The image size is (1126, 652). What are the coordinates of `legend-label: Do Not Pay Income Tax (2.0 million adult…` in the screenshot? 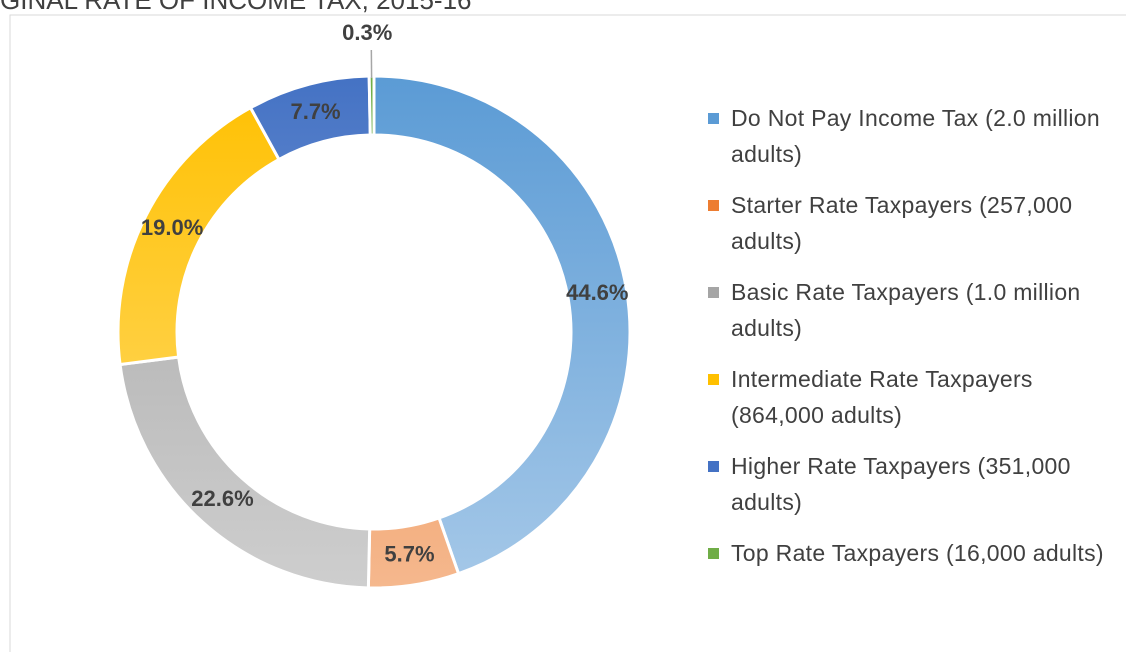 It's located at (915, 136).